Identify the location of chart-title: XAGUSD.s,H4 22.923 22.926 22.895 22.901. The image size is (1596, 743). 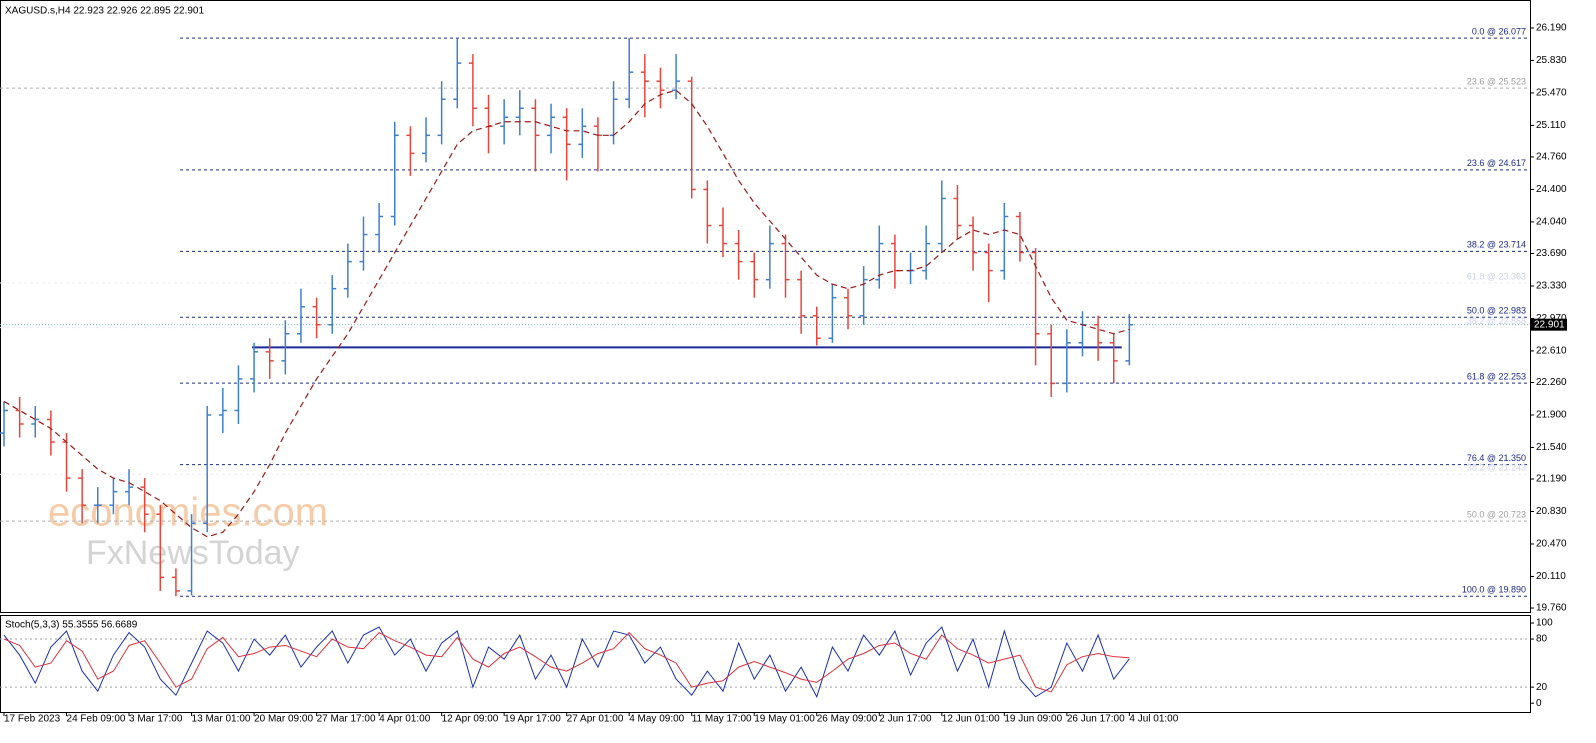
(104, 11).